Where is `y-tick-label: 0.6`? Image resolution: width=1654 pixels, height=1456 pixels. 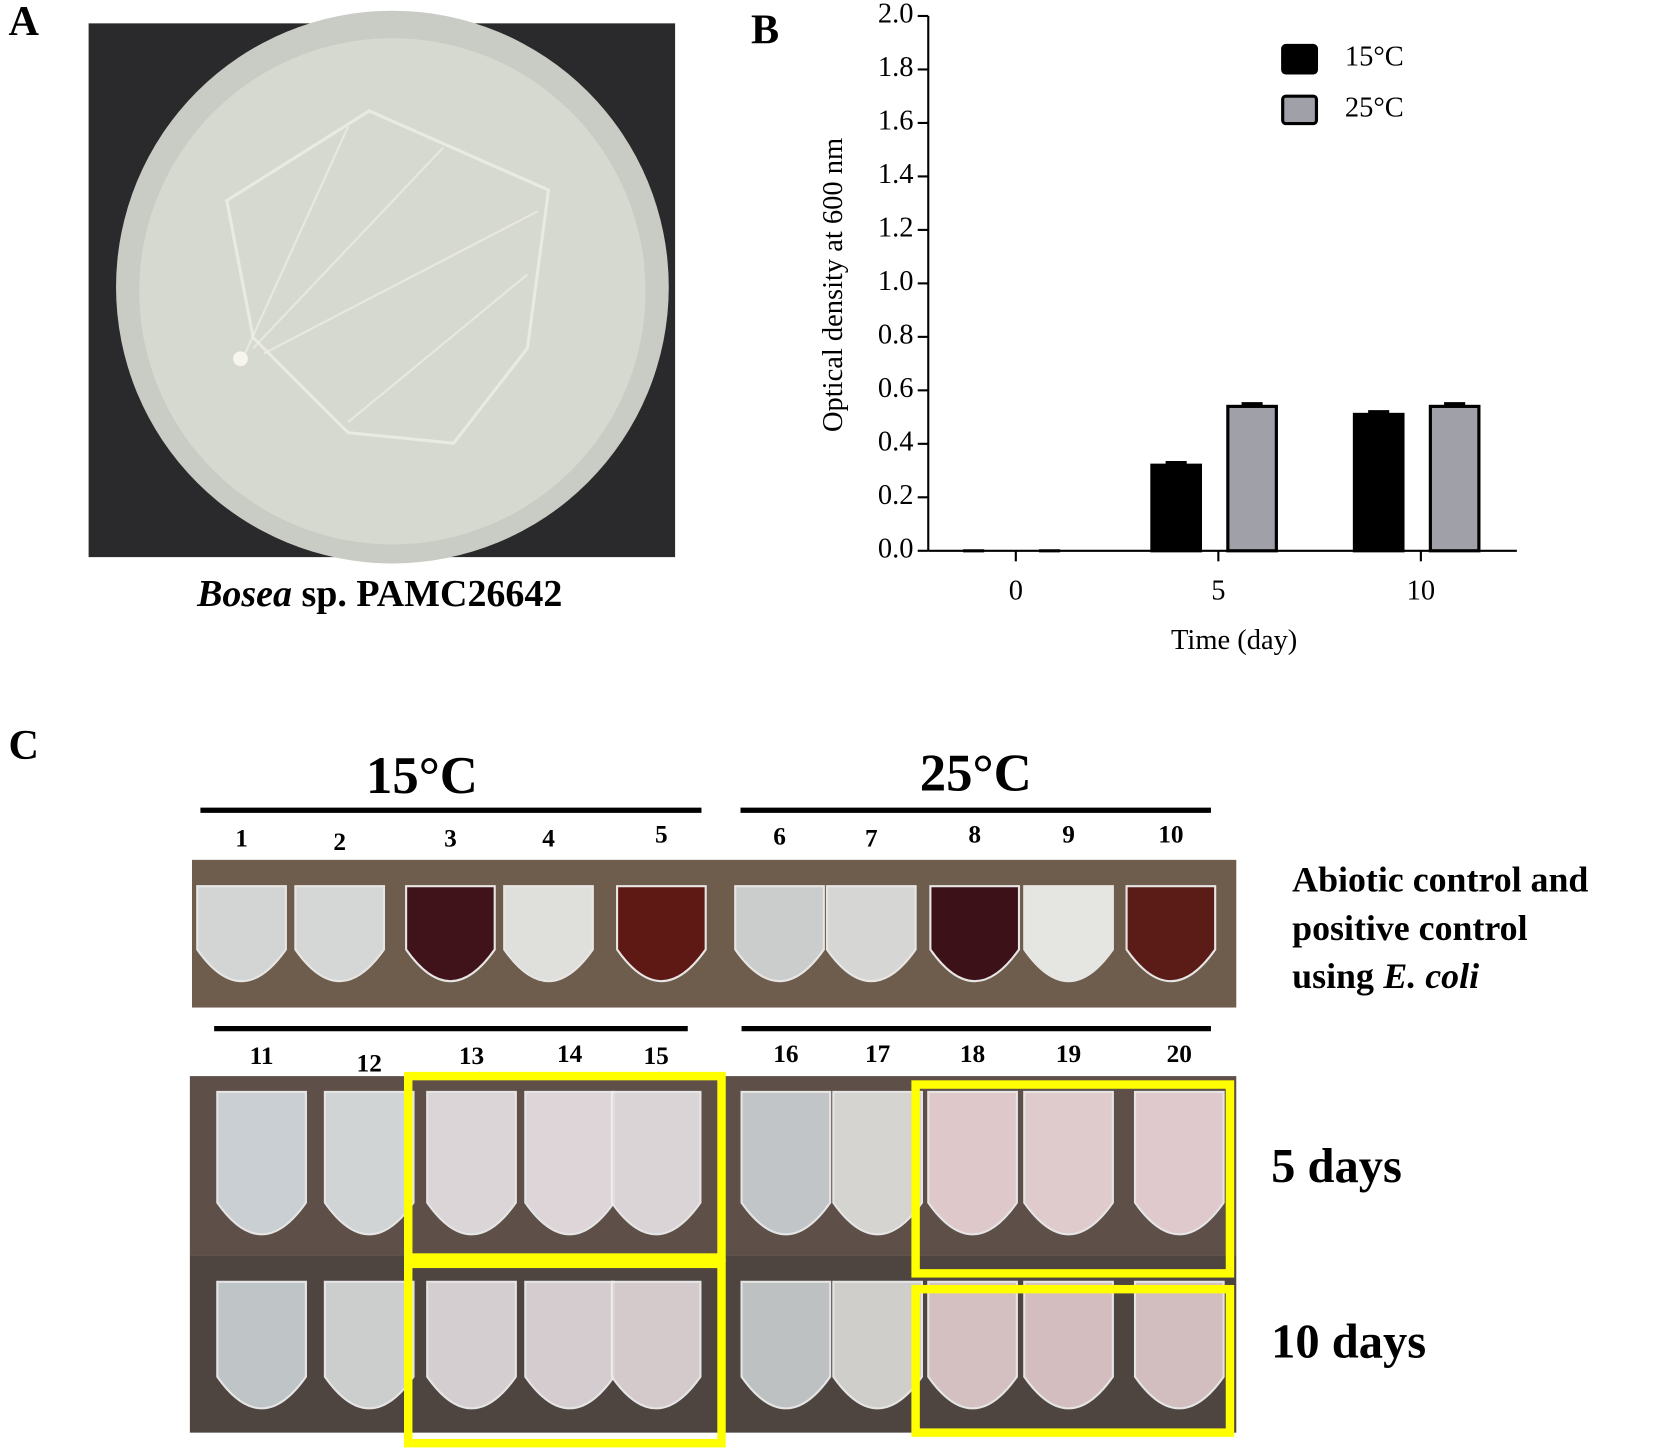
y-tick-label: 0.6 is located at coordinates (896, 388).